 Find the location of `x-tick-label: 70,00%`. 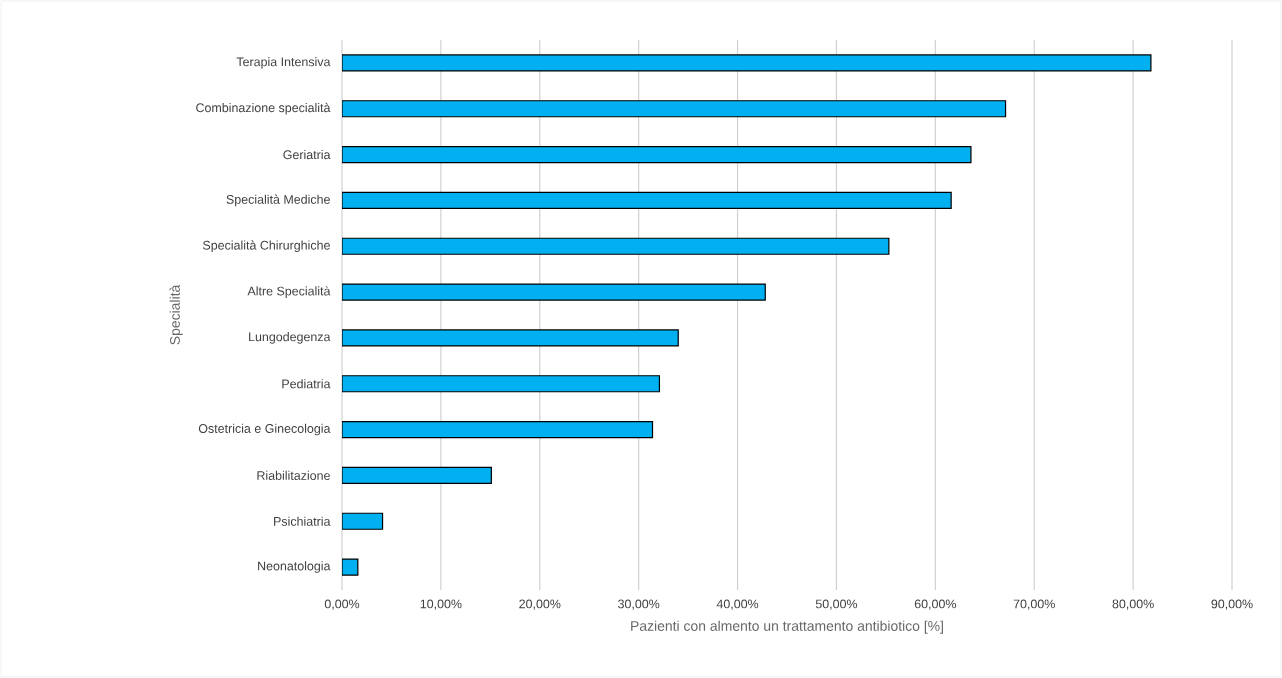

x-tick-label: 70,00% is located at coordinates (1034, 604).